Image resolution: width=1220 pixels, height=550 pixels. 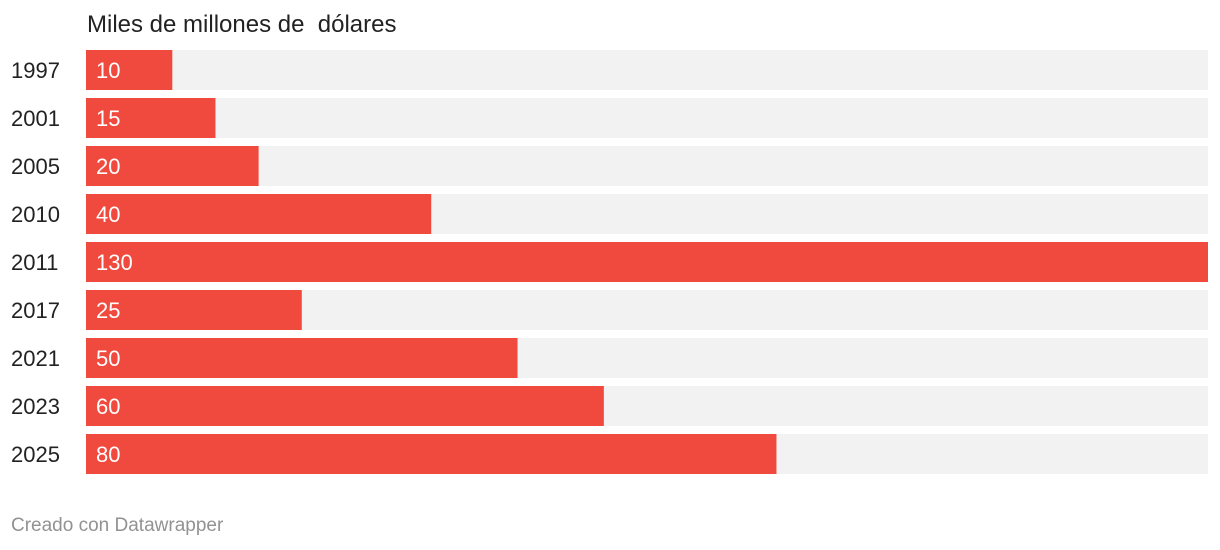 What do you see at coordinates (242, 24) in the screenshot?
I see `chart-title: Miles de millones de dólares` at bounding box center [242, 24].